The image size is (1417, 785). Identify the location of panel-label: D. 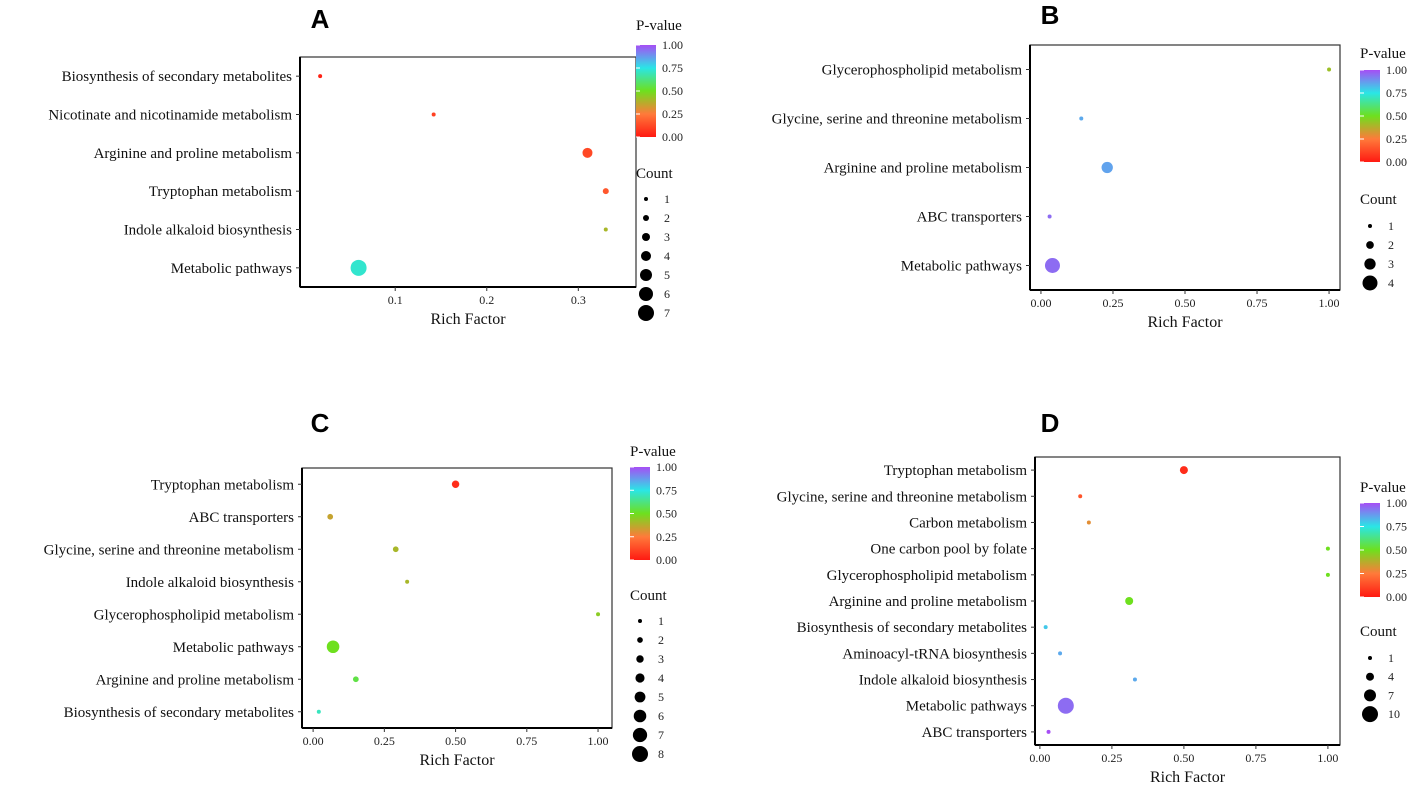
(1050, 423).